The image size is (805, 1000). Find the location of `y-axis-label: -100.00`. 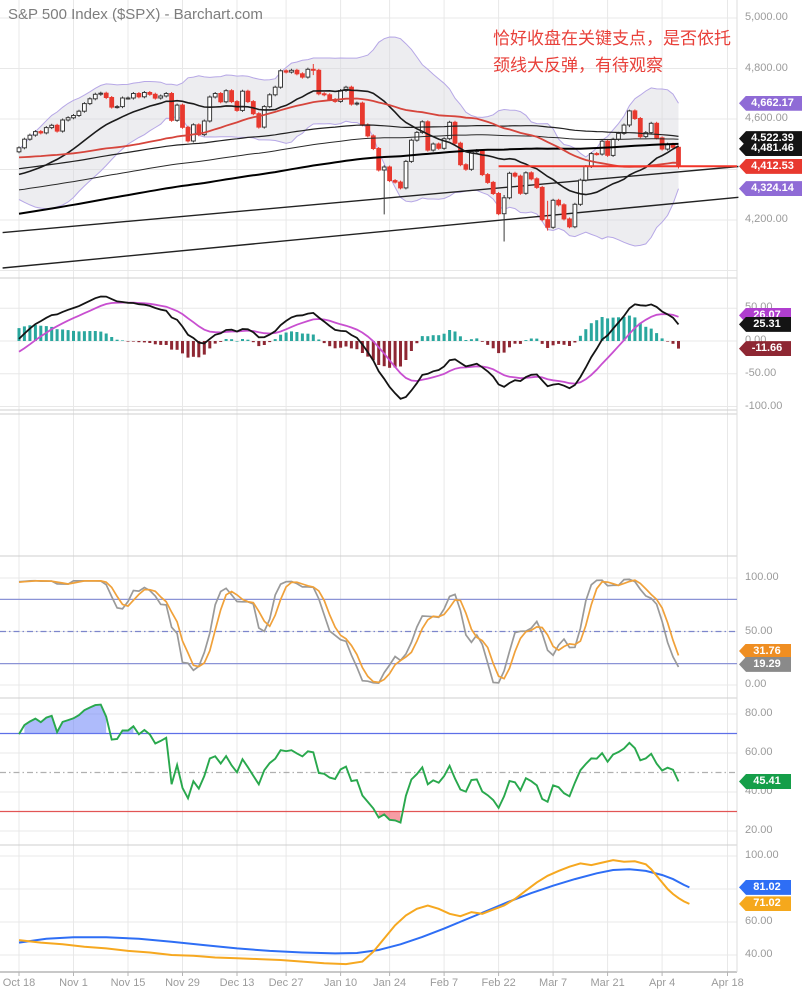

y-axis-label: -100.00 is located at coordinates (764, 405).